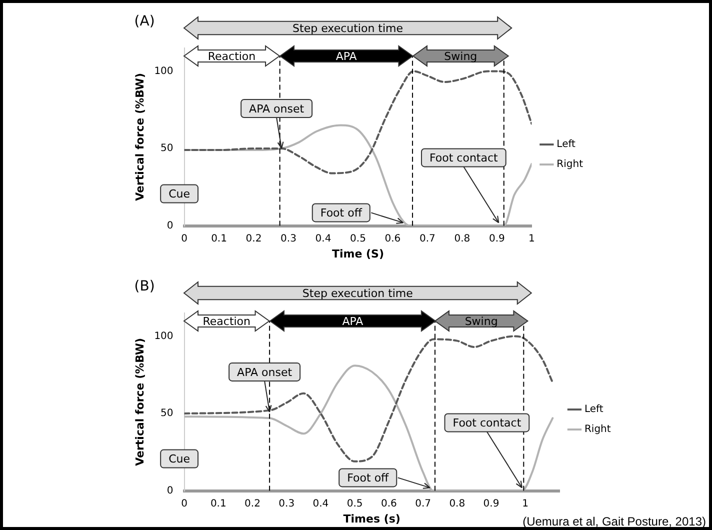  Describe the element at coordinates (358, 253) in the screenshot. I see `x-axis-title: Time (S)` at that location.